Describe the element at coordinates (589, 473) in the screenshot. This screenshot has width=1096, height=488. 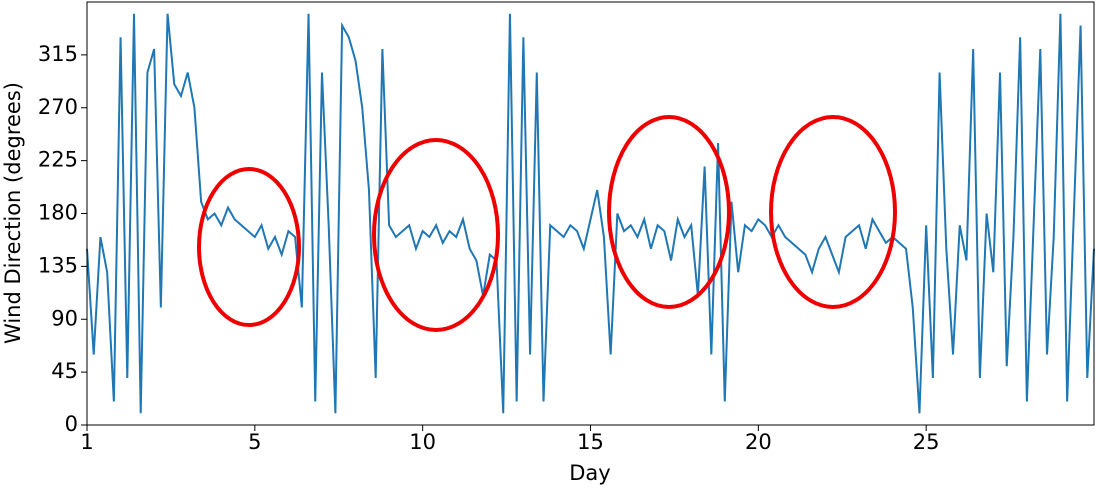
I see `x-axis-label: Day` at that location.